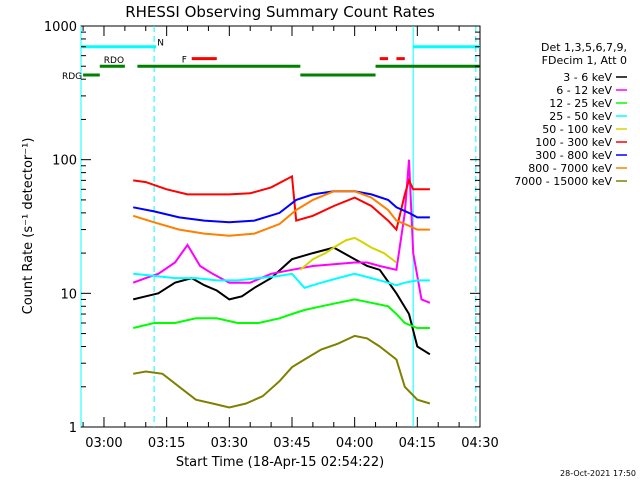  What do you see at coordinates (580, 116) in the screenshot?
I see `legend-entry-label: 25 - 50 keV` at bounding box center [580, 116].